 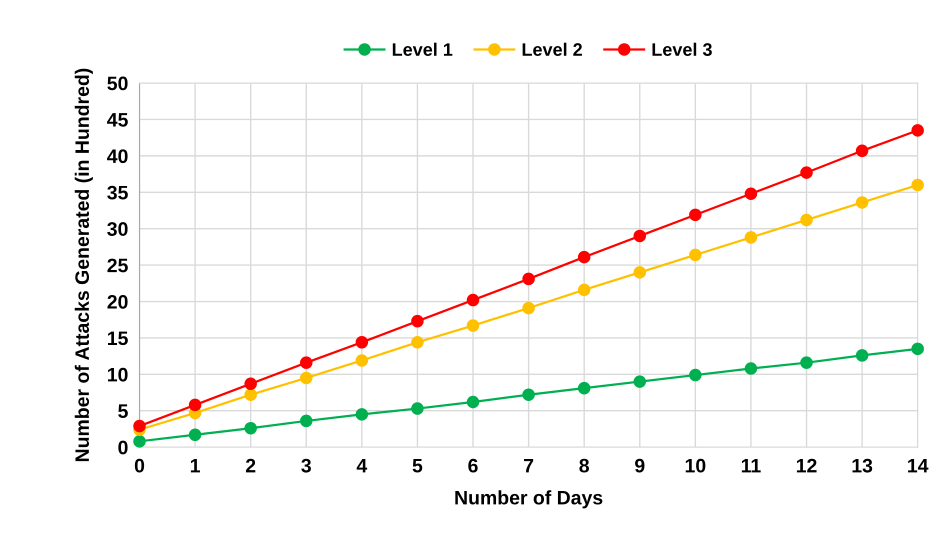 What do you see at coordinates (528, 499) in the screenshot?
I see `x-axis-title: Number of Days` at bounding box center [528, 499].